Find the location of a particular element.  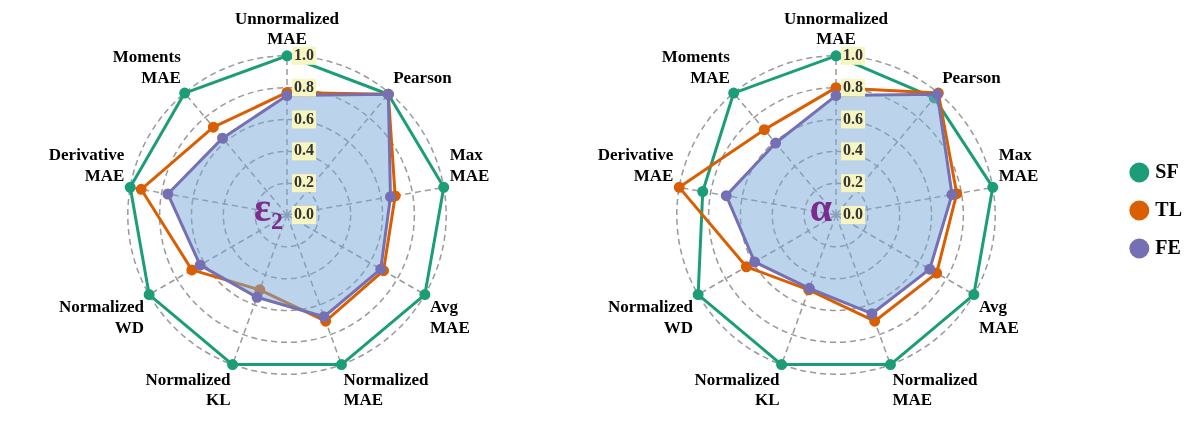

legend-label: SF is located at coordinates (1167, 170).